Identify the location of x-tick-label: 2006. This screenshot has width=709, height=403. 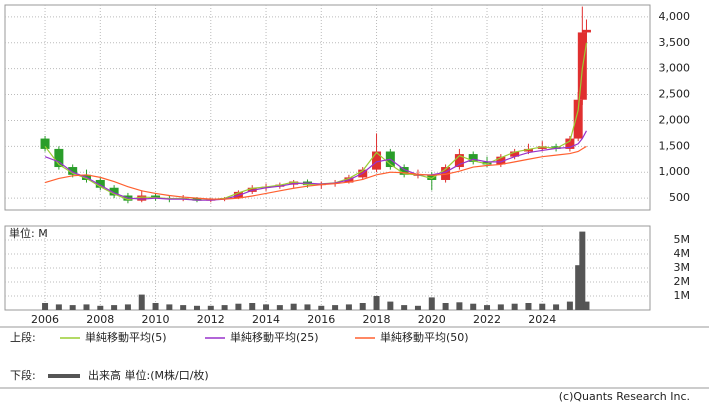
(45, 319).